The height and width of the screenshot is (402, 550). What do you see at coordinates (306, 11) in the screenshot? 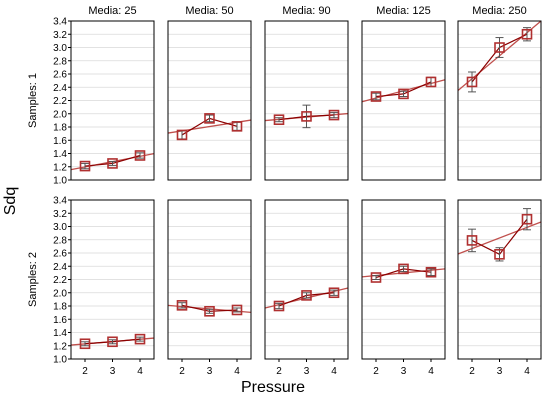
I see `column-header: Media: 90` at bounding box center [306, 11].